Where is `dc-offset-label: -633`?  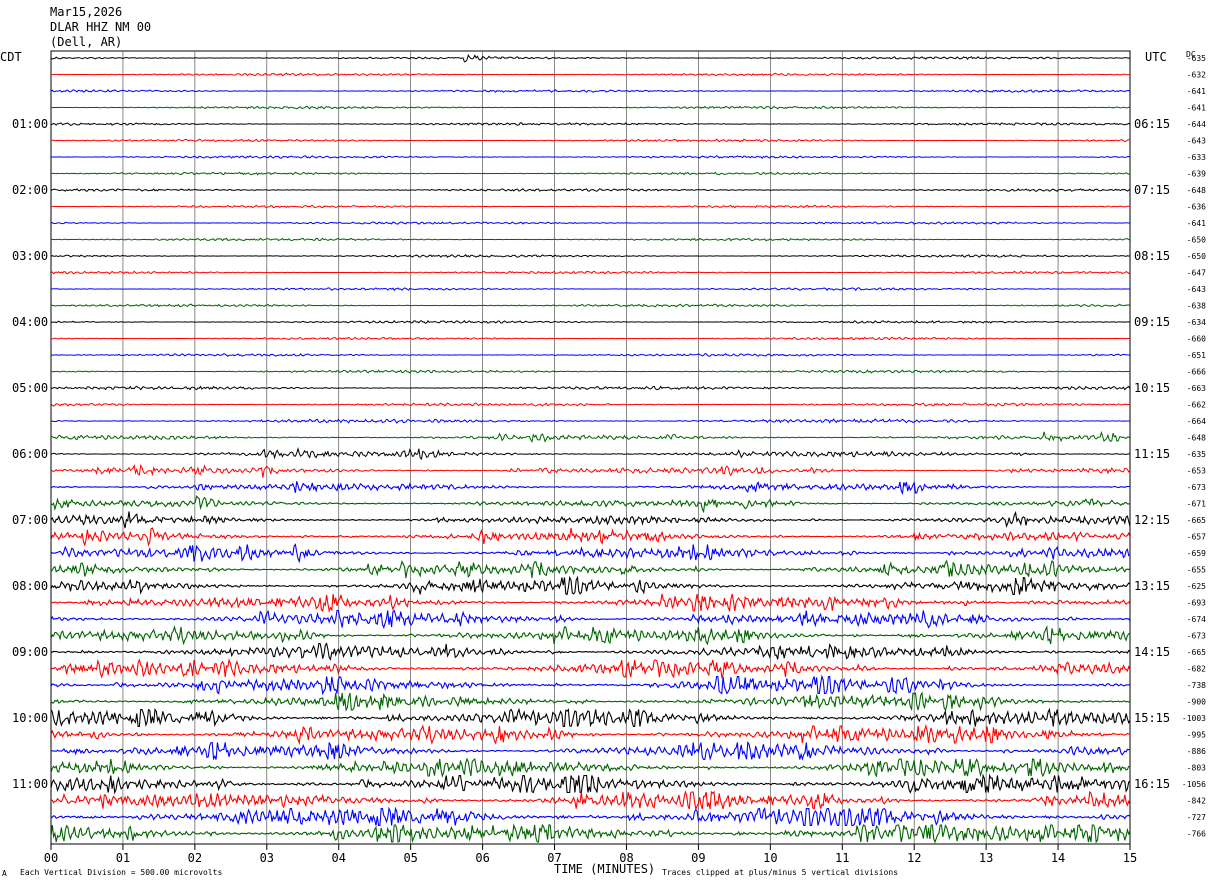 dc-offset-label: -633 is located at coordinates (1196, 157).